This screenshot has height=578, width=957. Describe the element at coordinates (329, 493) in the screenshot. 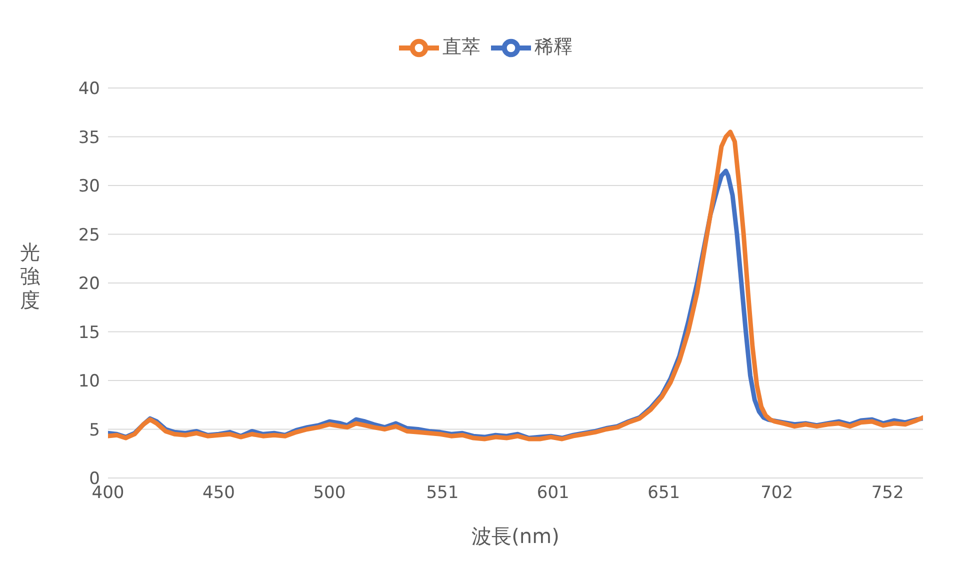

I see `x-tick-label: 500` at that location.